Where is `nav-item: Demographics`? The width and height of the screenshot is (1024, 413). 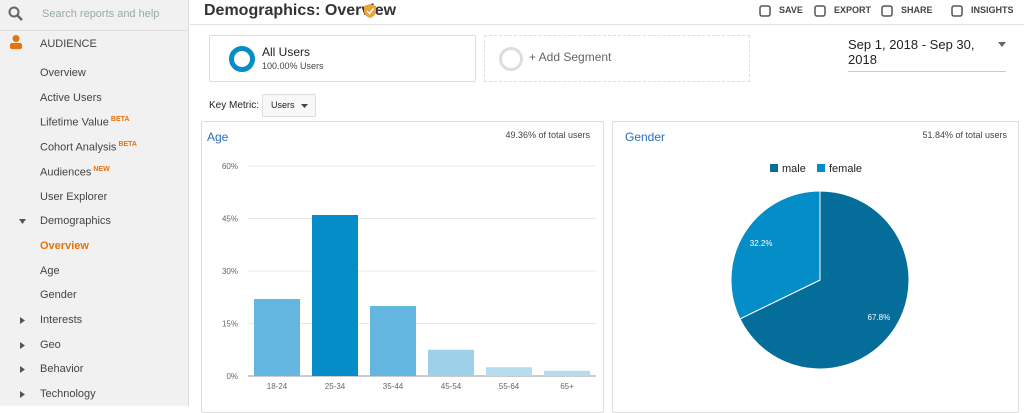
nav-item: Demographics is located at coordinates (75, 221).